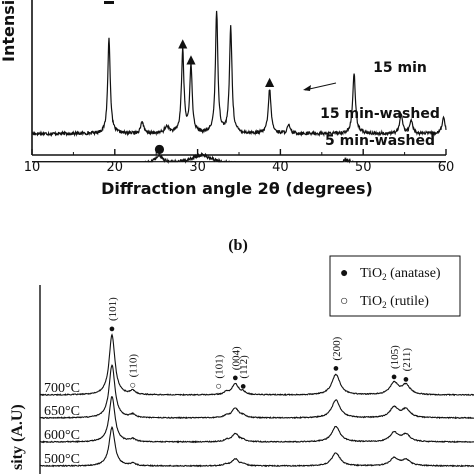 Image resolution: width=474 pixels, height=474 pixels. I want to click on peak-symbol-8: ●, so click(406, 379).